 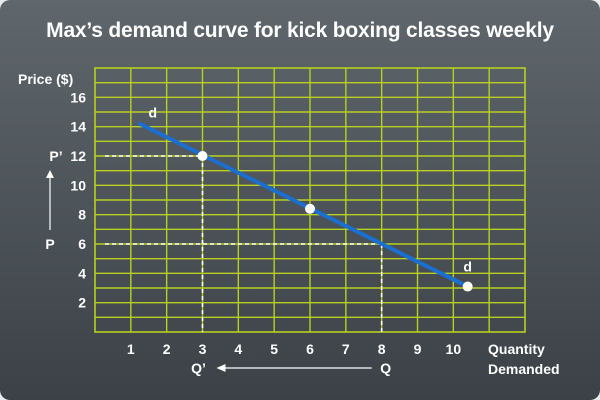 What do you see at coordinates (55, 156) in the screenshot?
I see `price-p-prime-label: P’` at bounding box center [55, 156].